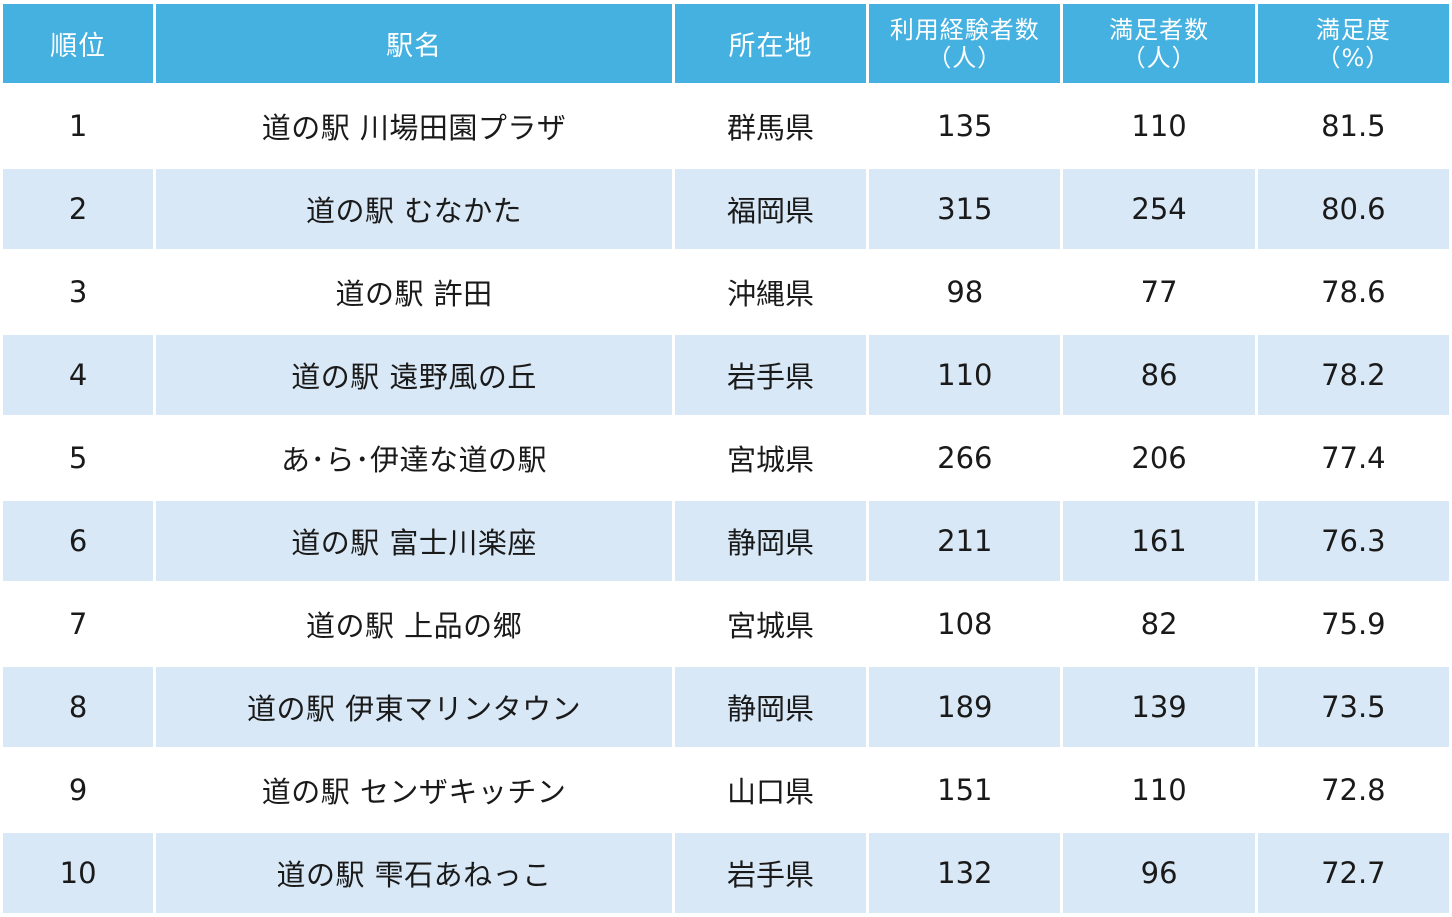  I want to click on station-name-cell: 道の駅 遠野風の丘, so click(414, 375).